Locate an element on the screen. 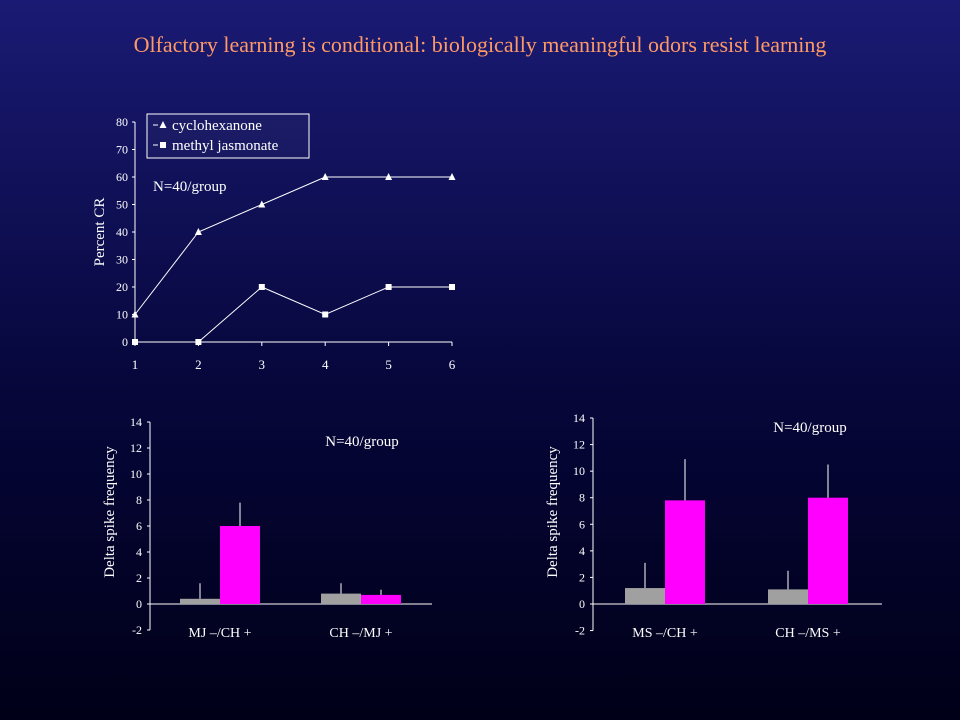 Image resolution: width=960 pixels, height=720 pixels. y-tick-label: 30 is located at coordinates (122, 260).